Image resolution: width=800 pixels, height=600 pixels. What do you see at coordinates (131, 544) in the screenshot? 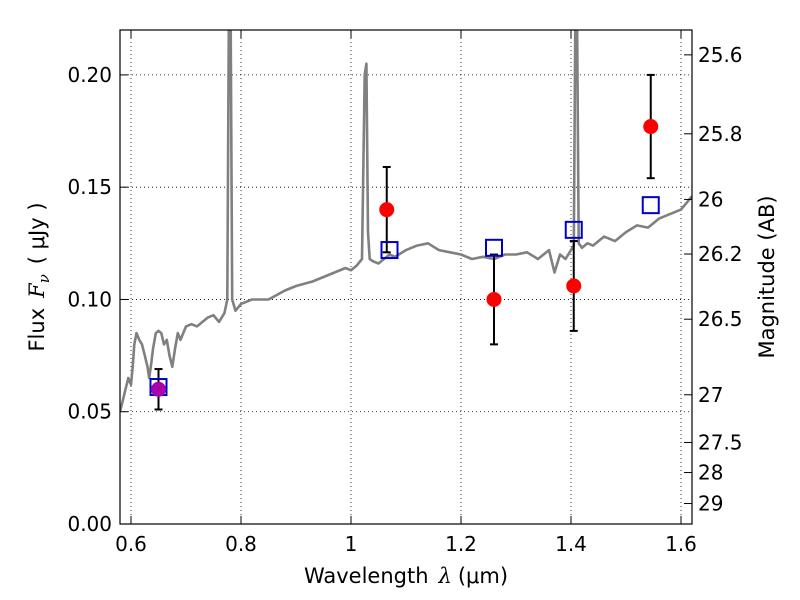
I see `x-tick-label: 0.6` at bounding box center [131, 544].